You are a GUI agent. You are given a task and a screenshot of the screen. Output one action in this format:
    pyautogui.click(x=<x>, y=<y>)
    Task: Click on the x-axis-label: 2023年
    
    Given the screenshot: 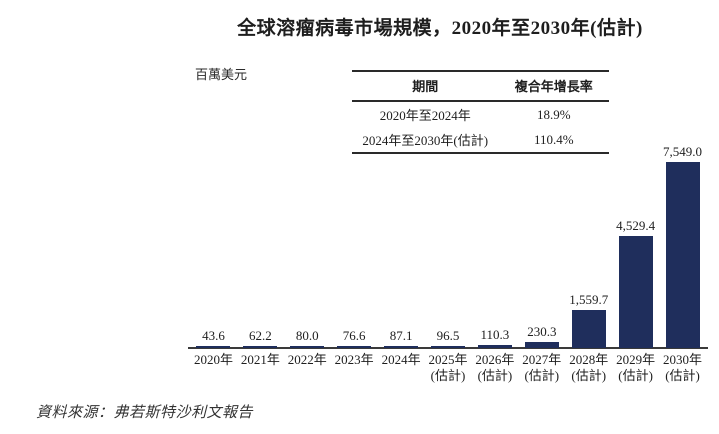 What is the action you would take?
    pyautogui.click(x=354, y=360)
    